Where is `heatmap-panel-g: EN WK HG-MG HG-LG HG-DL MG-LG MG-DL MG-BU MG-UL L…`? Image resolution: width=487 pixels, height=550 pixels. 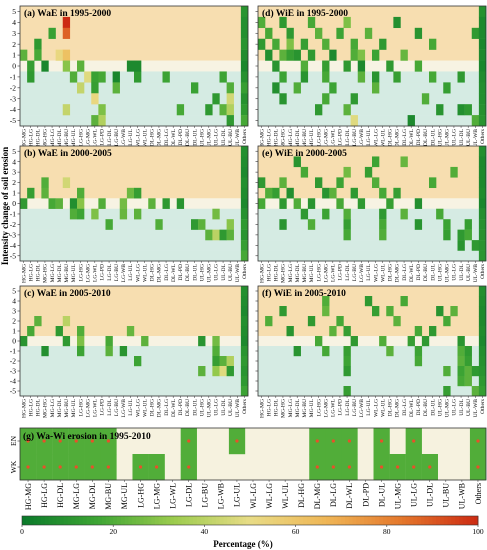 heatmap-panel-g: EN WK HG-MG HG-LG HG-DL MG-LG MG-DL MG-BU MG-UL L… is located at coordinates (248, 468).